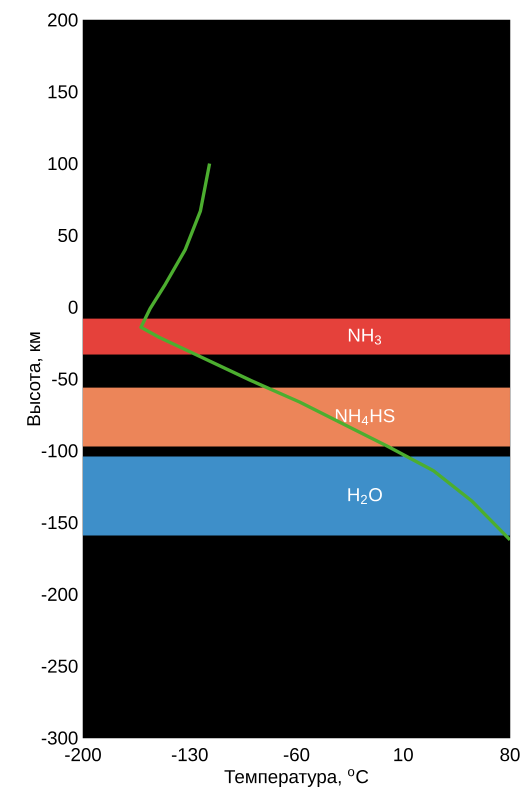 This screenshot has width=520, height=800. Describe the element at coordinates (510, 755) in the screenshot. I see `x-tick-label: 80` at that location.